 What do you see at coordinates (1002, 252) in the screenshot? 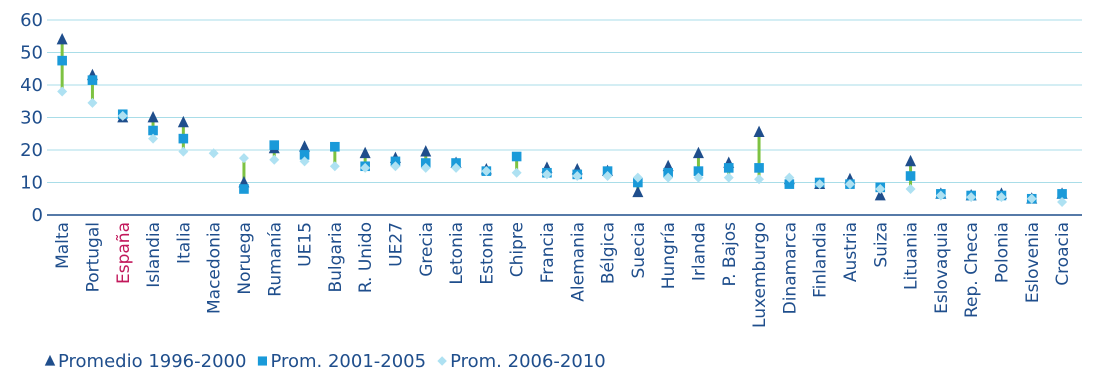
I see `x-tick-label-31: Polonia` at bounding box center [1002, 252].